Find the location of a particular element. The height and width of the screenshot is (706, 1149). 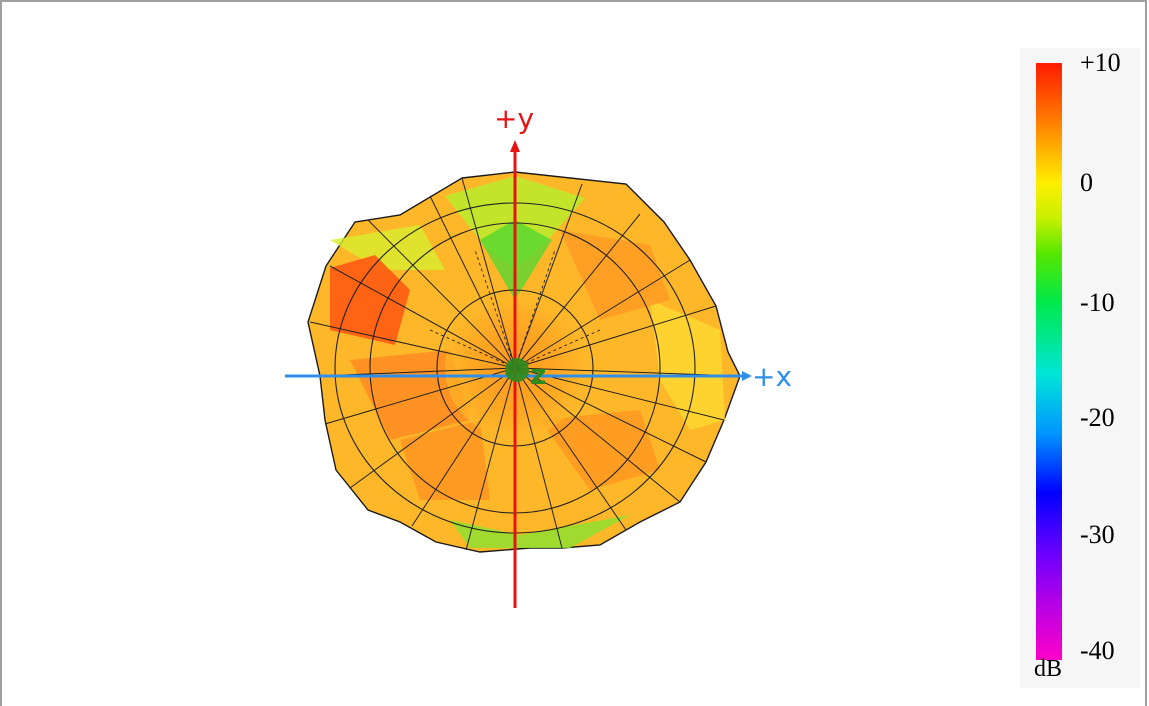

orange-patch-upper-right is located at coordinates (615, 275).